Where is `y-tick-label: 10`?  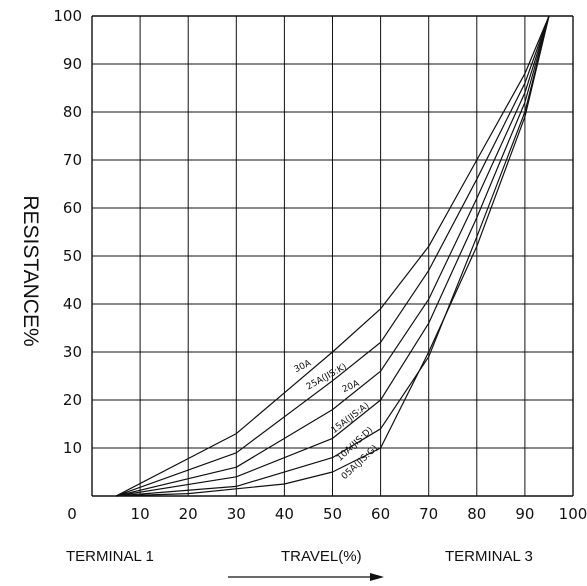
y-tick-label: 10 is located at coordinates (72, 448).